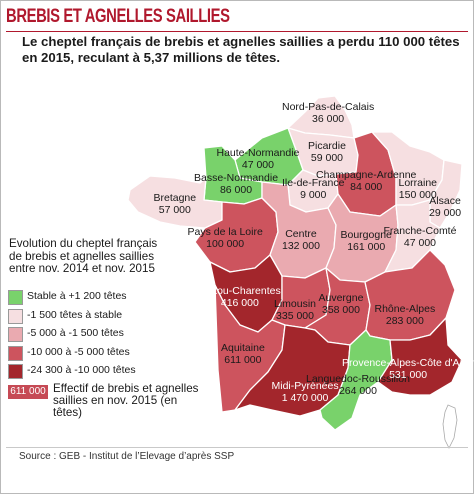 The image size is (474, 494). Describe the element at coordinates (258, 153) in the screenshot. I see `region-name: Haute-Normandie` at that location.